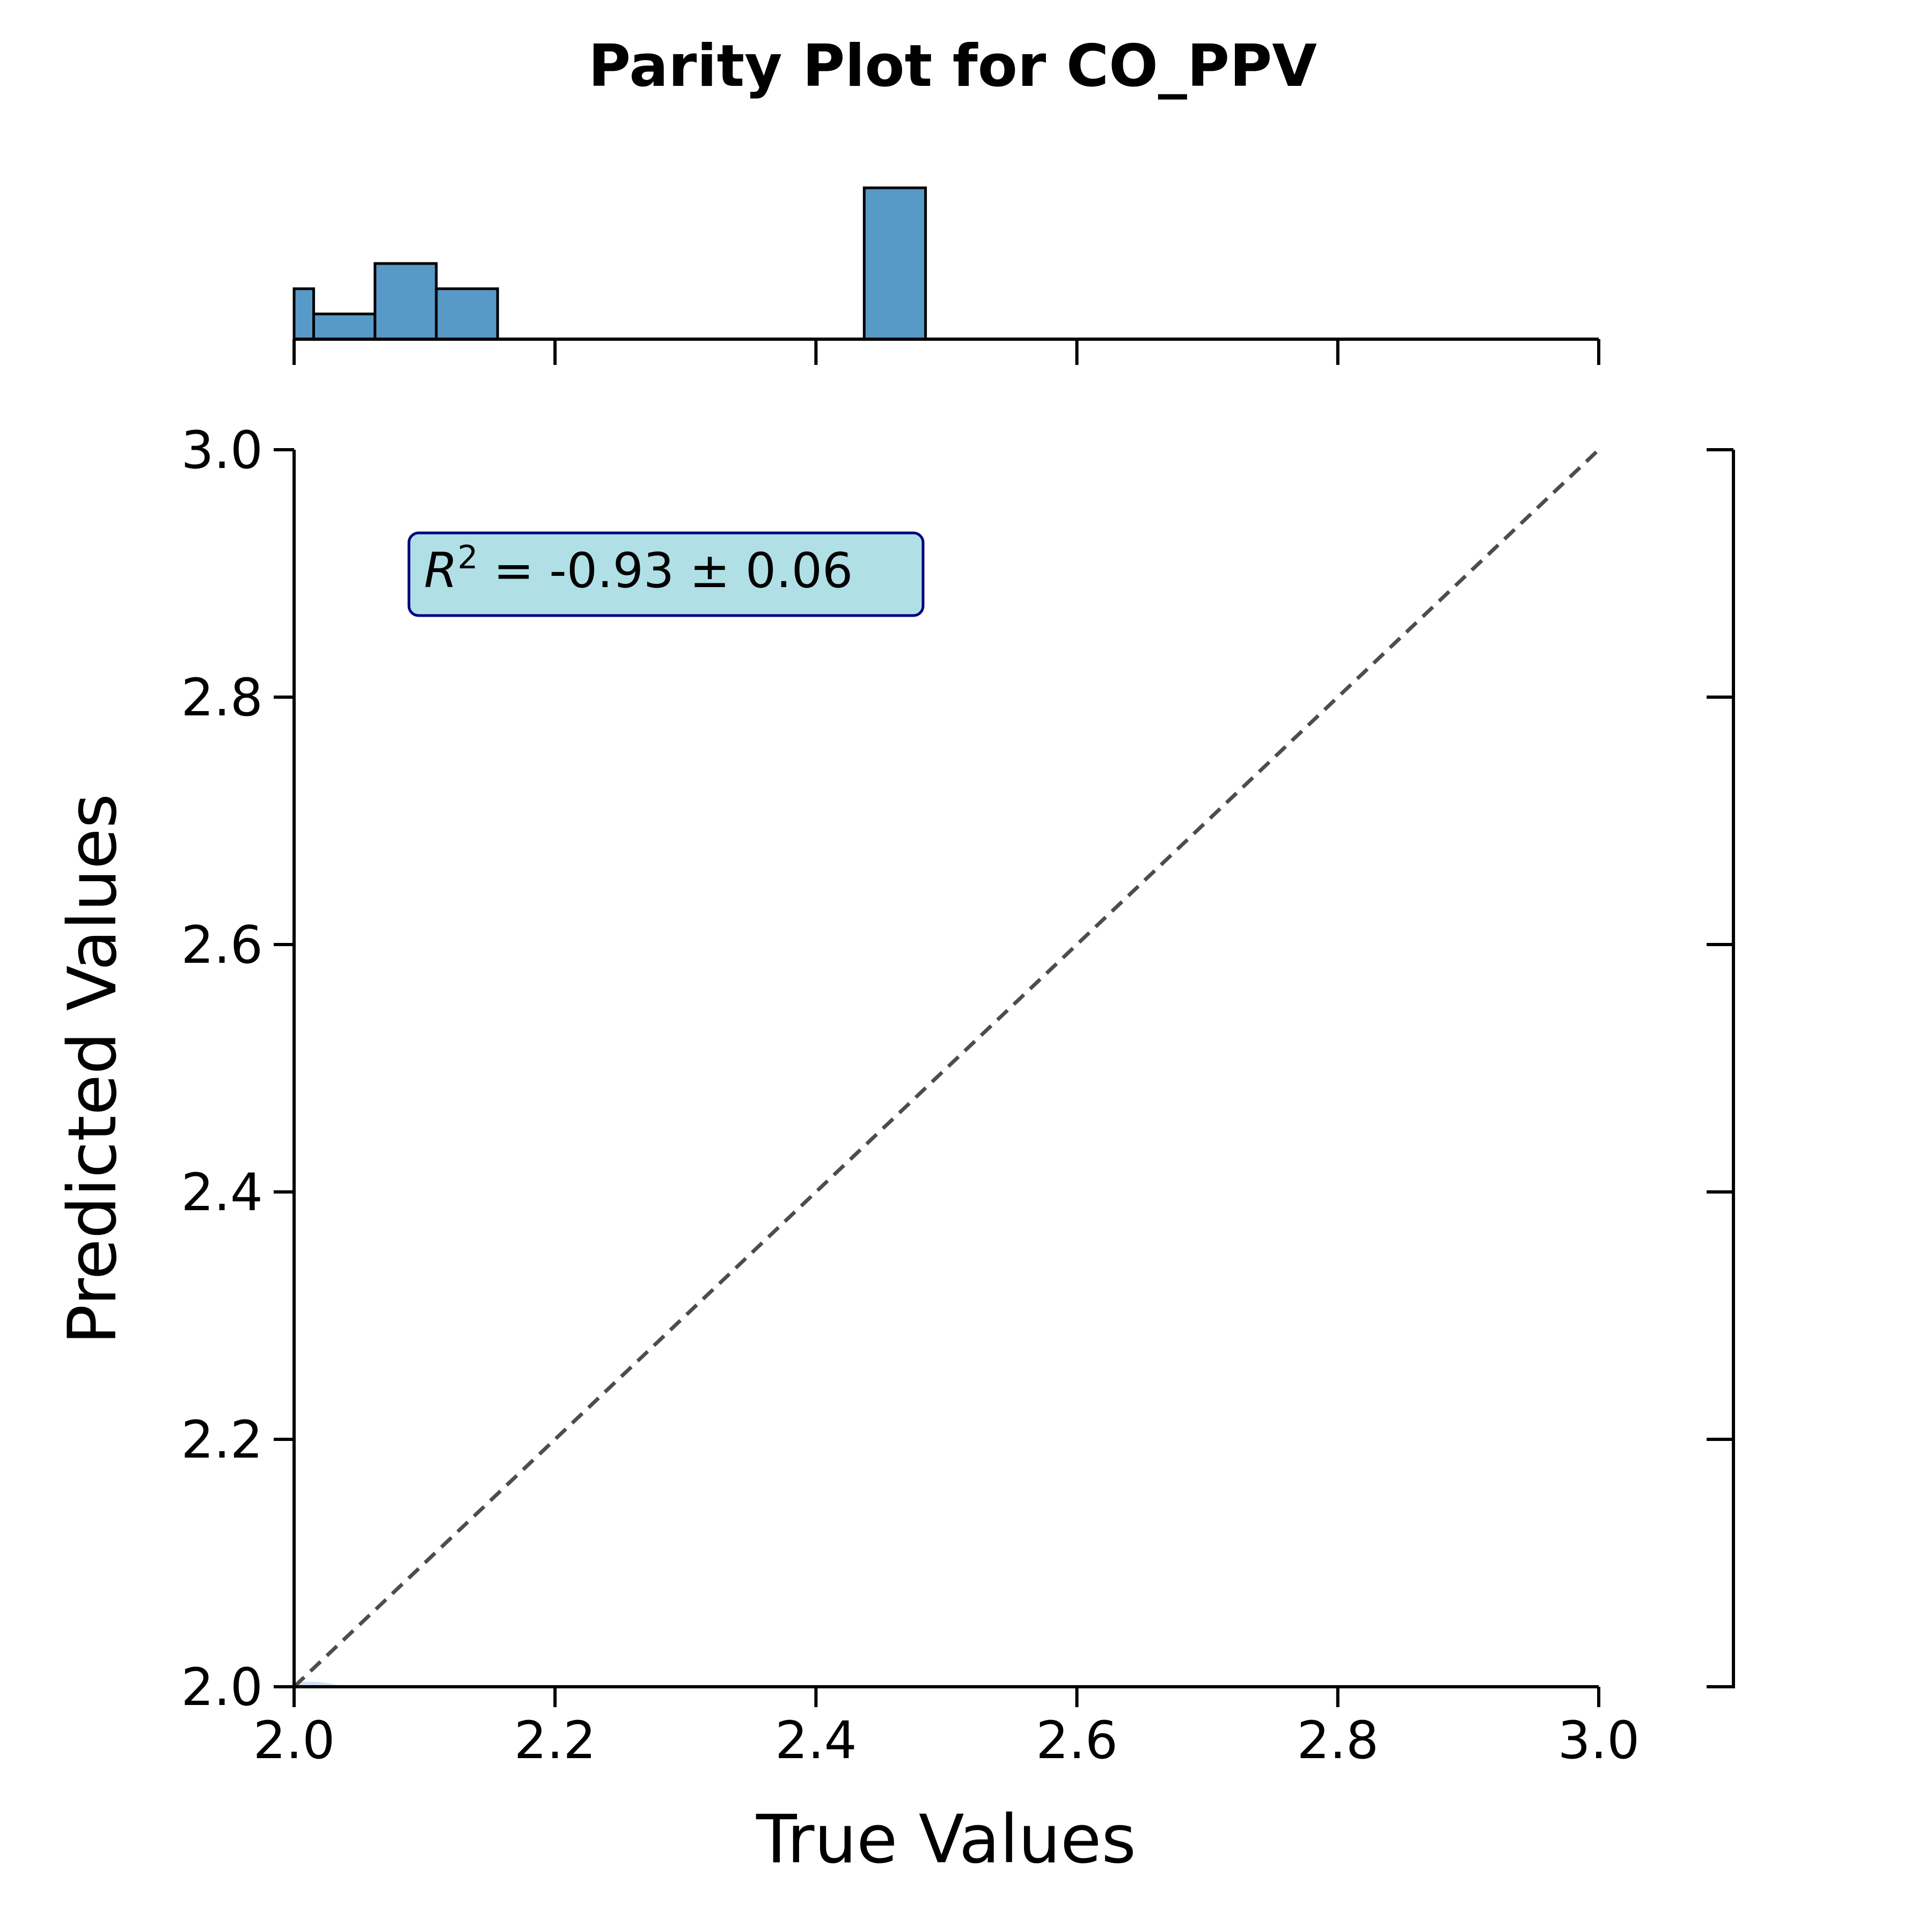 The height and width of the screenshot is (1932, 1932). What do you see at coordinates (1599, 1740) in the screenshot?
I see `x-tick-label: 3.0` at bounding box center [1599, 1740].